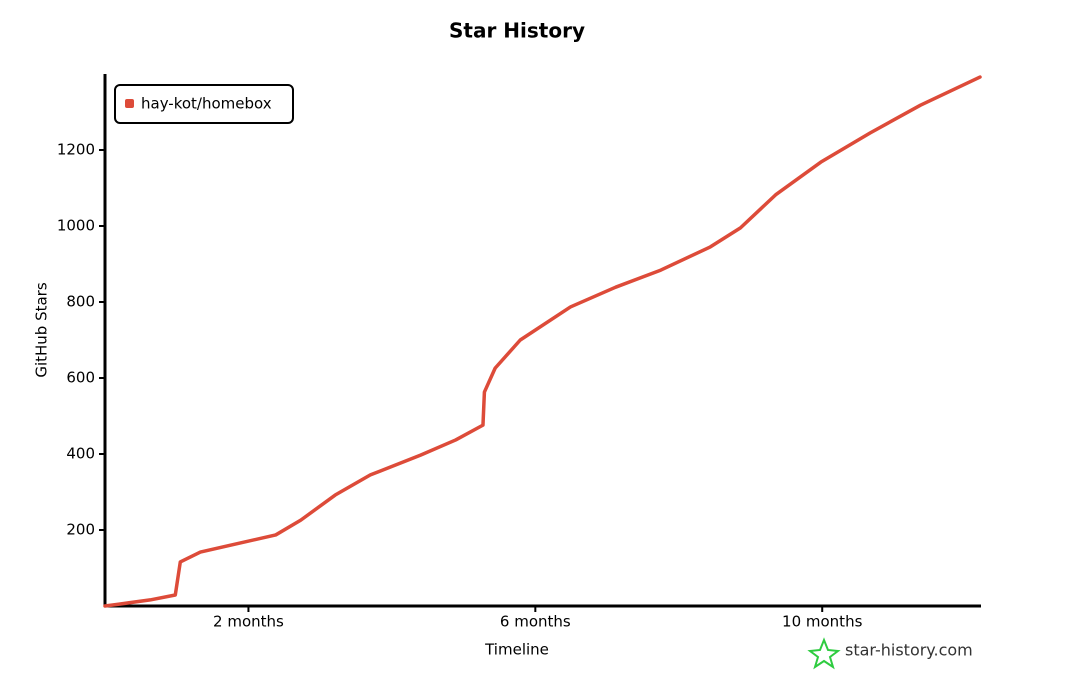  I want to click on watermark-text: star-history.com, so click(909, 650).